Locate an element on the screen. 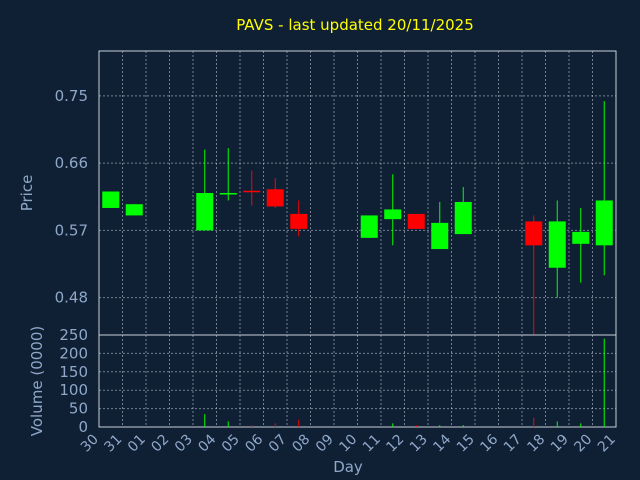  price-tick-label: 0.66 is located at coordinates (71, 163).